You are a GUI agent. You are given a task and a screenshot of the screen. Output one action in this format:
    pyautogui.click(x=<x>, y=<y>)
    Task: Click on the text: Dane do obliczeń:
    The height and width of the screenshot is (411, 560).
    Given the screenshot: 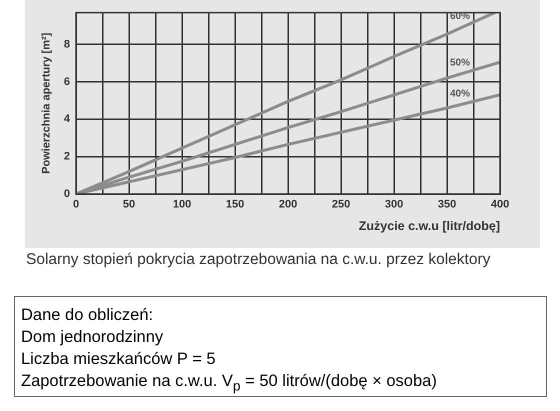 What is the action you would take?
    pyautogui.click(x=87, y=315)
    